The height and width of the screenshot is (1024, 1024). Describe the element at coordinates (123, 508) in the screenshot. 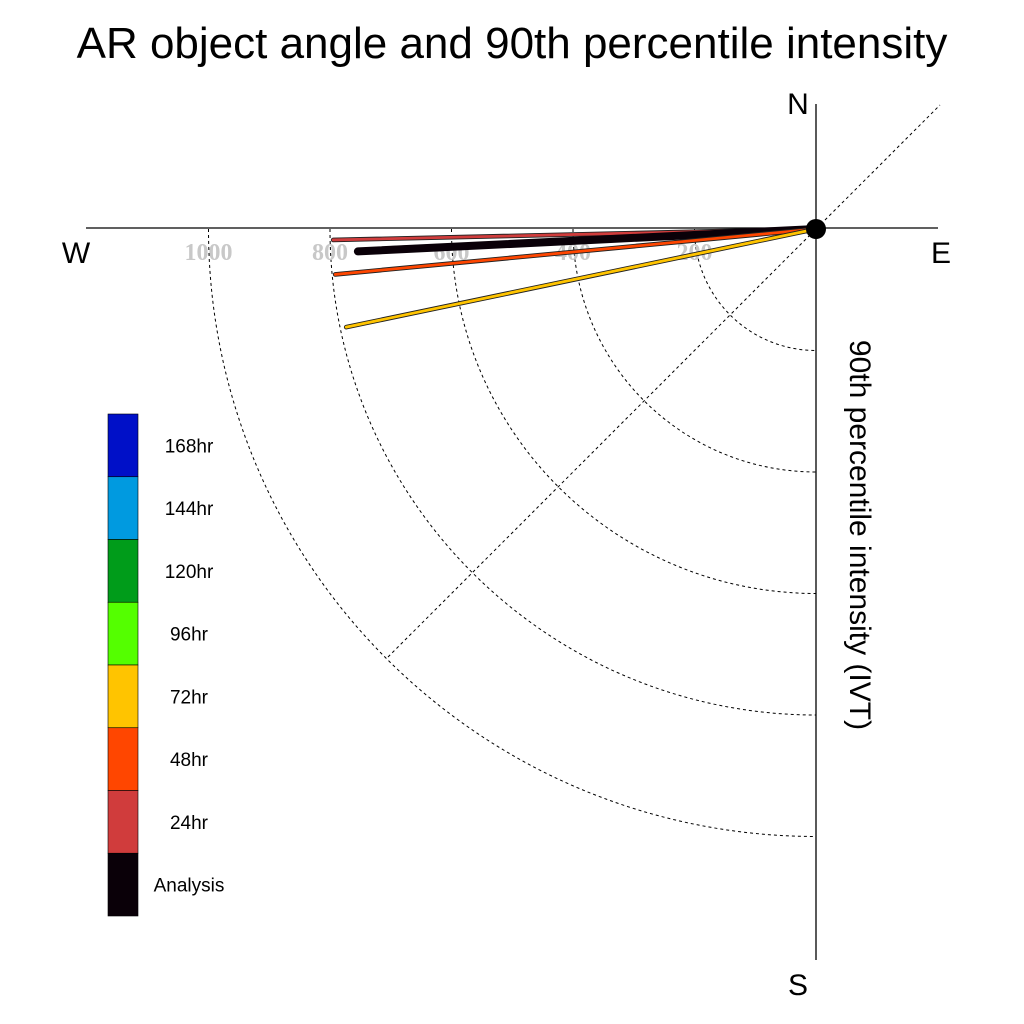

I see `legend-swatch-144hr` at that location.